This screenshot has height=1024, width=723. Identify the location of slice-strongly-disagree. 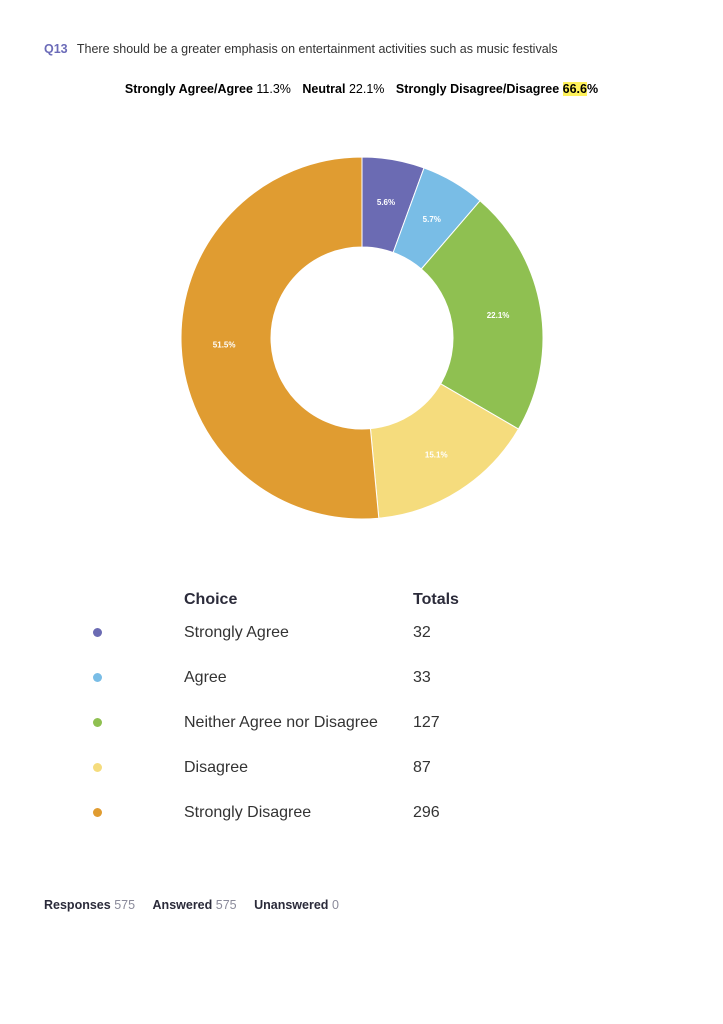
(280, 338).